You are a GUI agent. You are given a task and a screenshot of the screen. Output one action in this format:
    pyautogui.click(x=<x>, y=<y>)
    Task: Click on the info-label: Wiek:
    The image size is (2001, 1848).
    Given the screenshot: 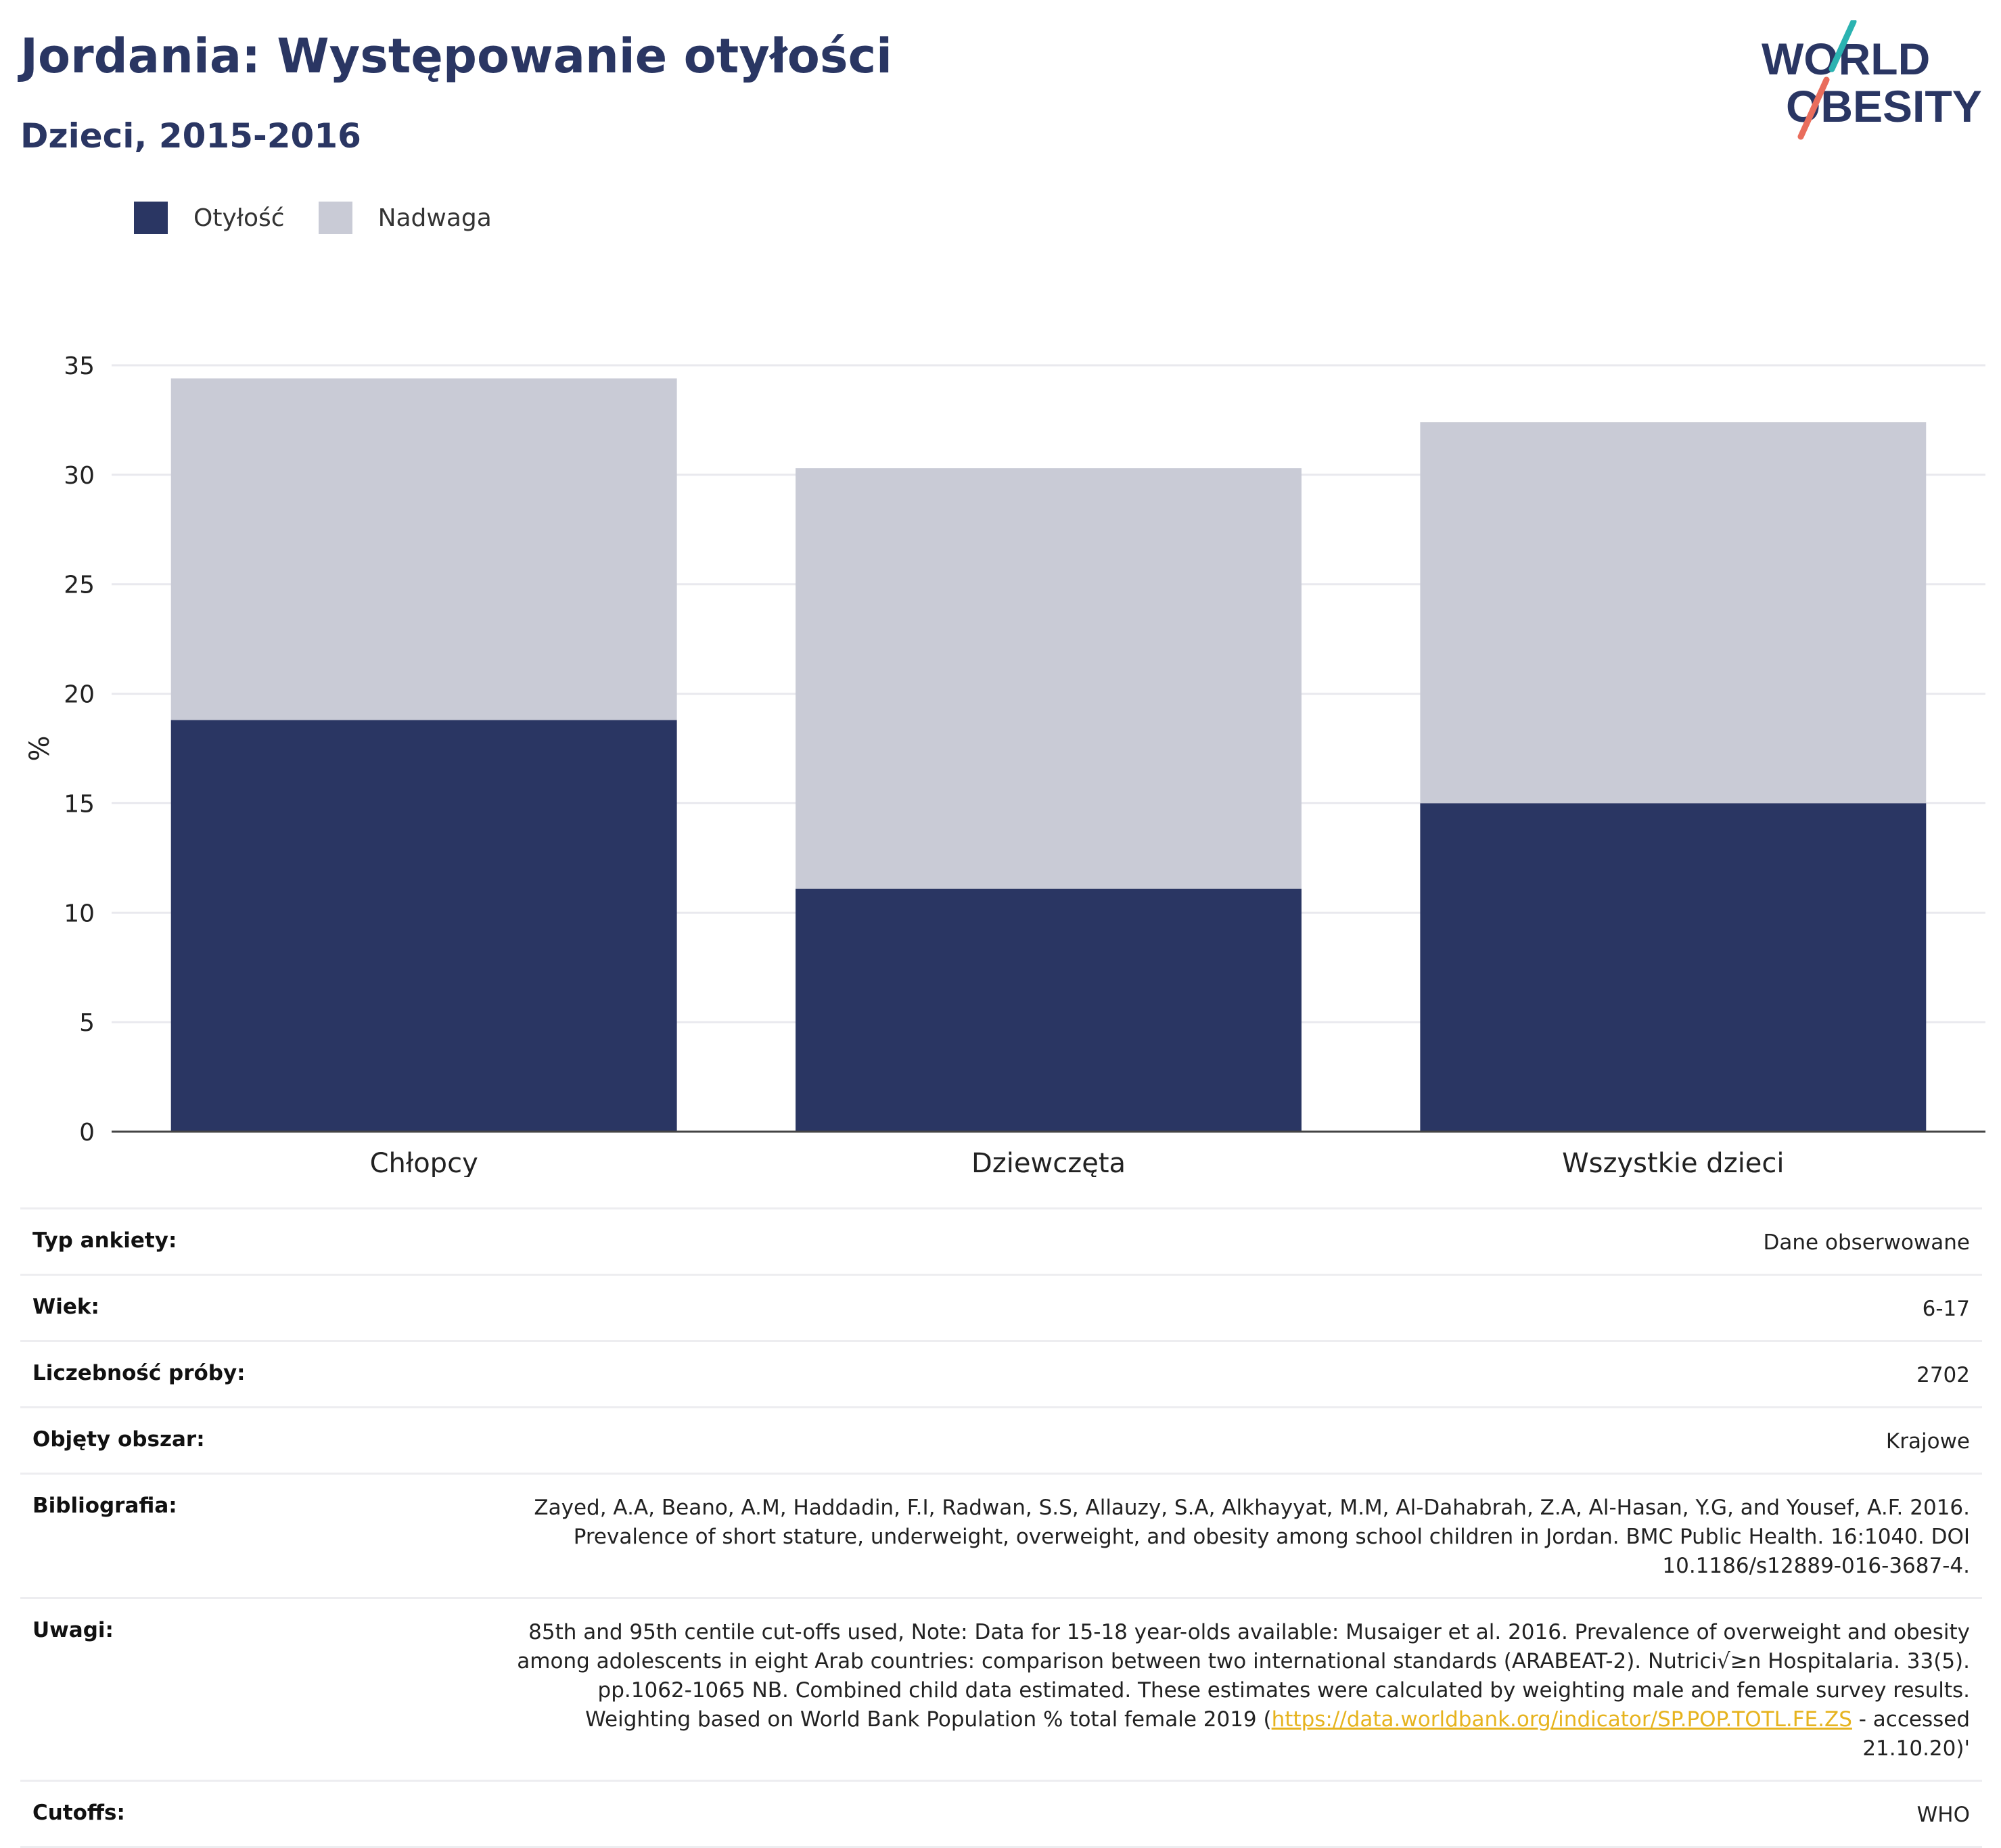 What is the action you would take?
    pyautogui.click(x=65, y=1307)
    